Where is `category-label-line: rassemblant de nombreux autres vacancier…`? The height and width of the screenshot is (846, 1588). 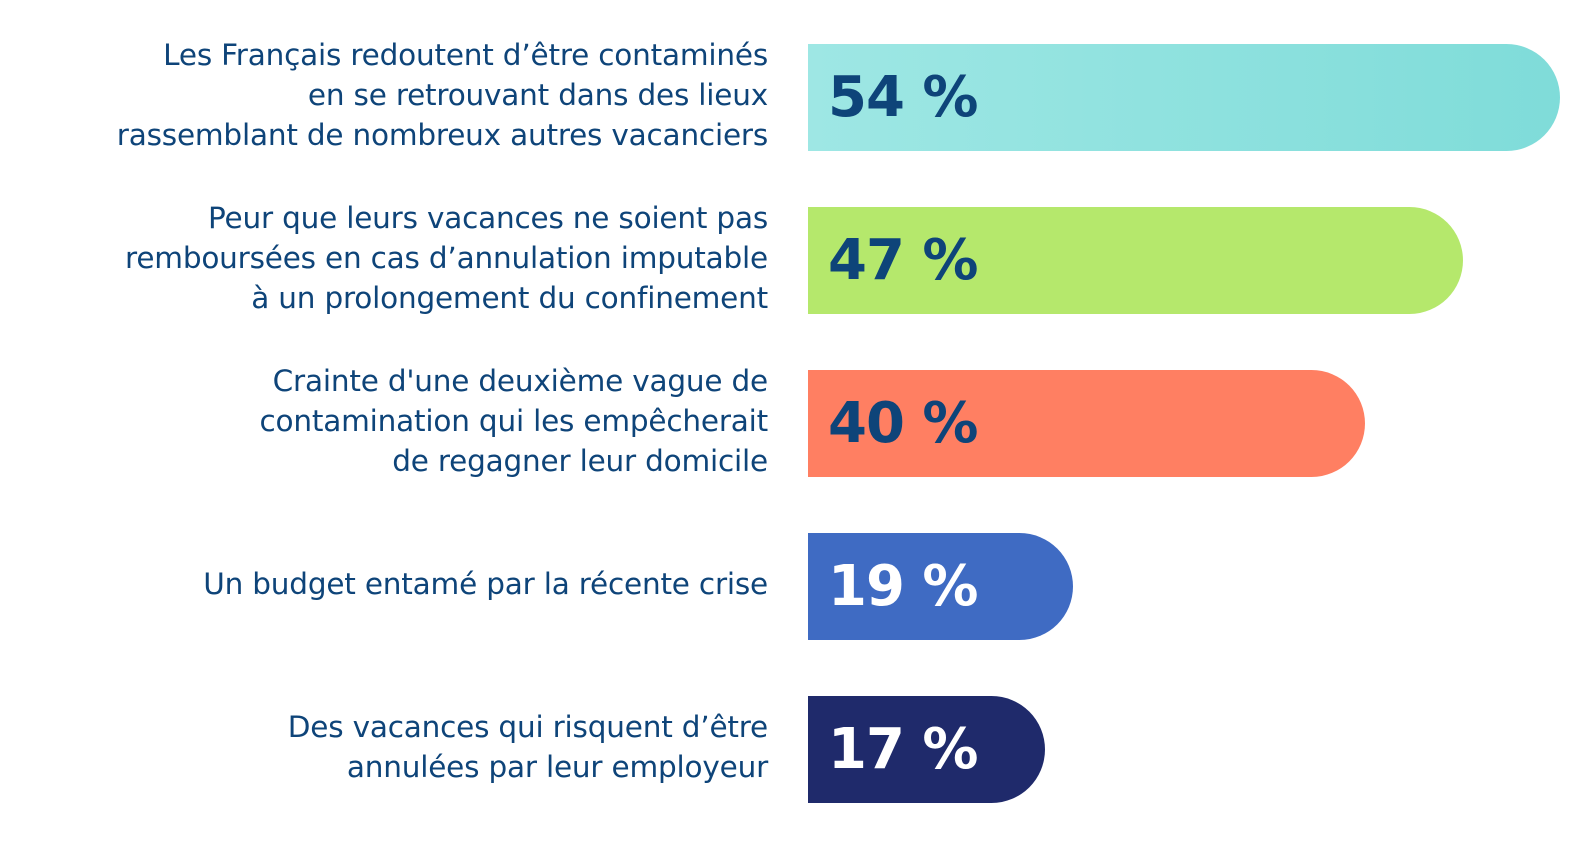
category-label-line: rassemblant de nombreux autres vacancier… is located at coordinates (442, 134).